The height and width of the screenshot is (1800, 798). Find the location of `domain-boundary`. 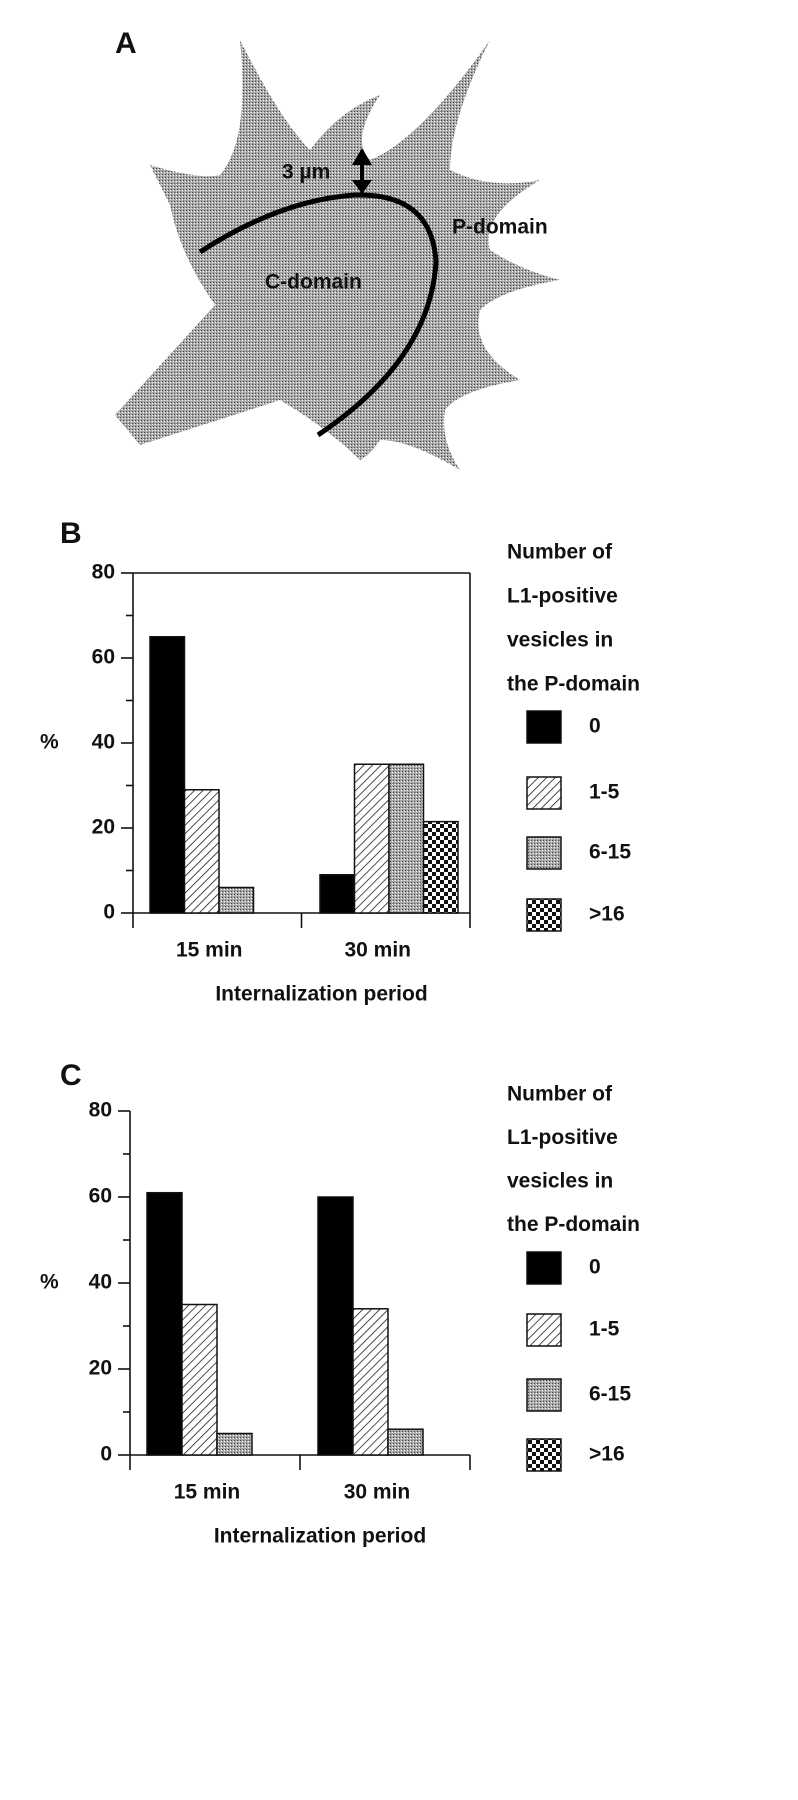

domain-boundary is located at coordinates (318, 315).